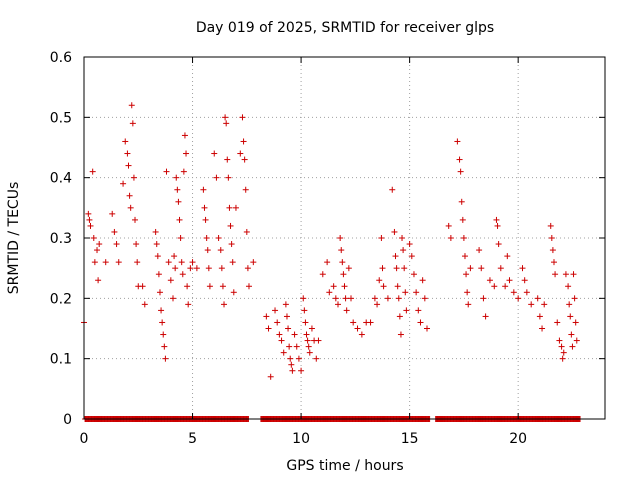 This screenshot has height=480, width=640. Describe the element at coordinates (84, 439) in the screenshot. I see `x-tick-label-0: 0` at that location.